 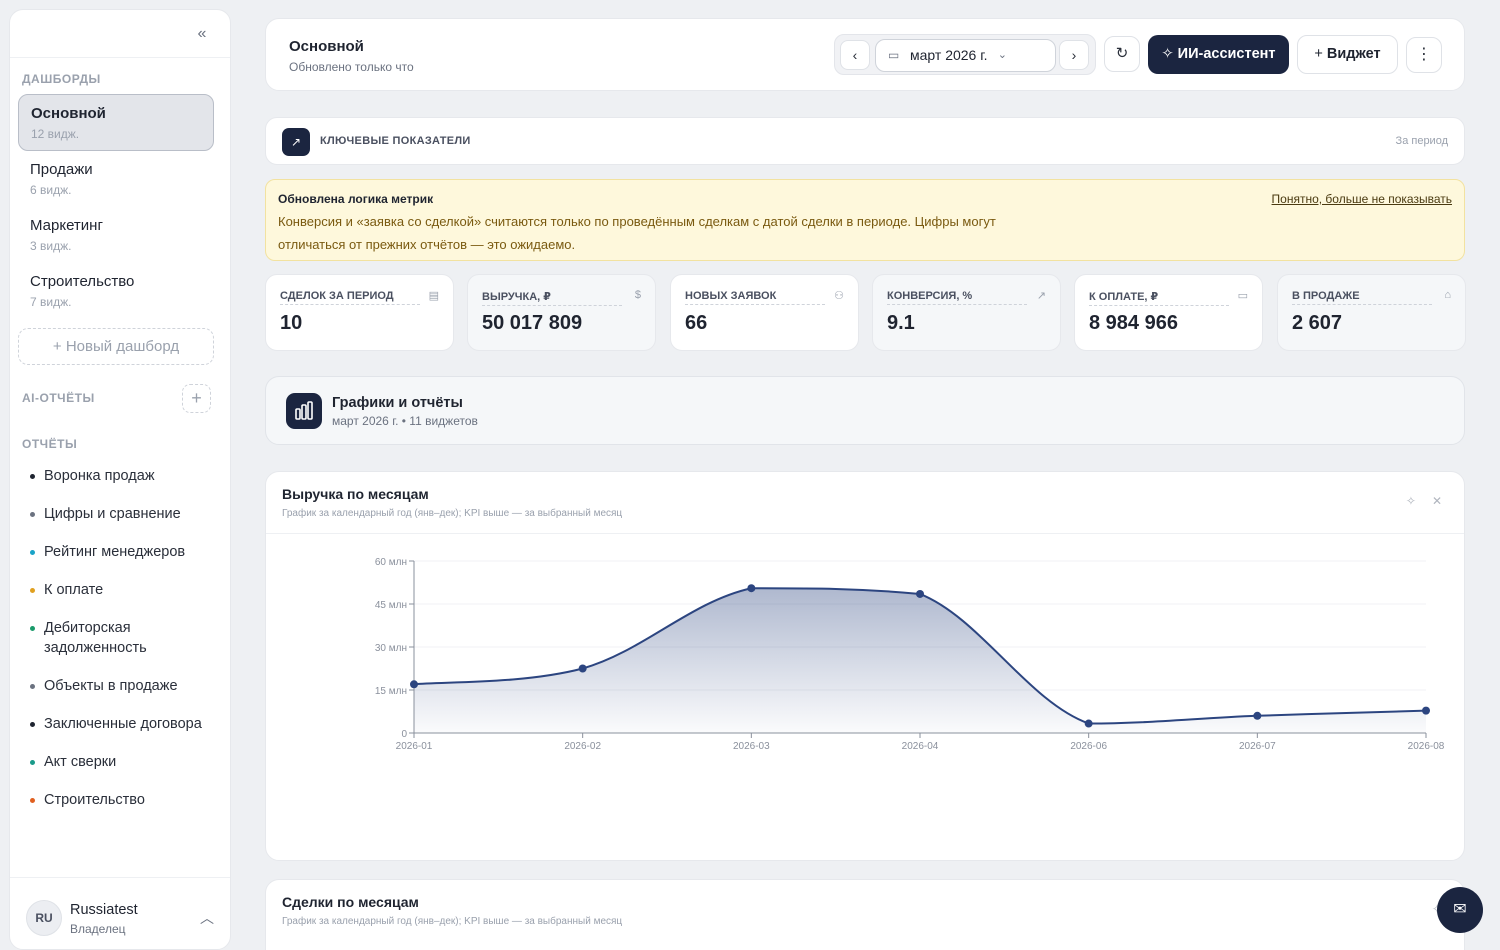 I want to click on collapse-sidebar-icon: «, so click(x=202, y=33).